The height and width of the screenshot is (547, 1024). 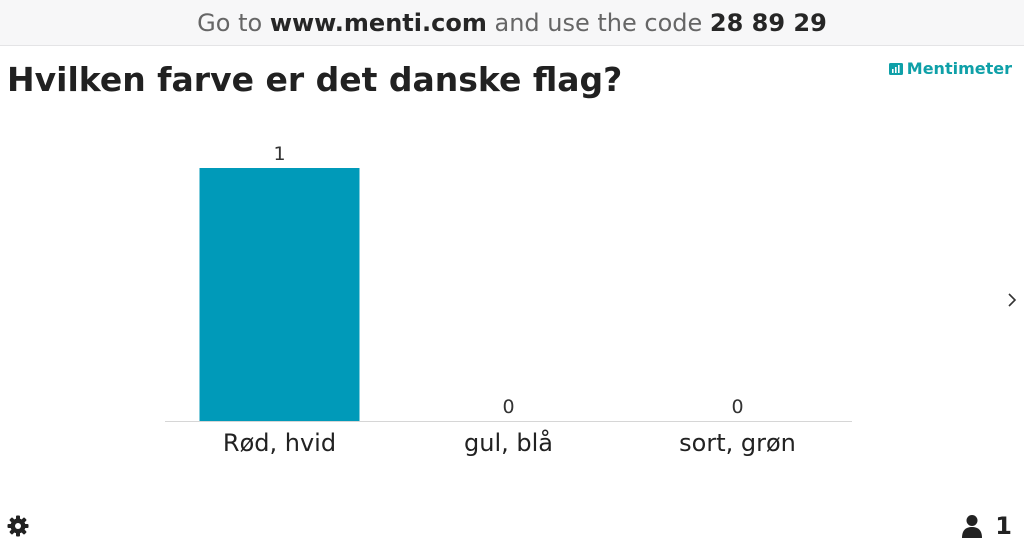 I want to click on category-label: sort, grøn, so click(x=737, y=443).